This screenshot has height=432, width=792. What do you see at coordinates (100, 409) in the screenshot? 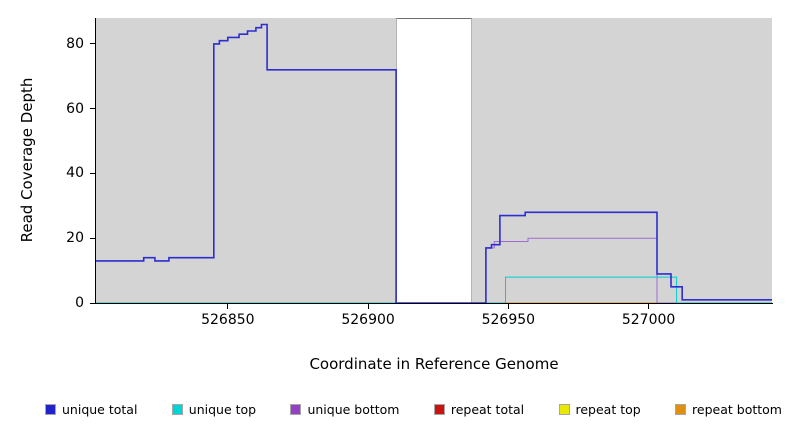
I see `legend-label: unique total` at bounding box center [100, 409].